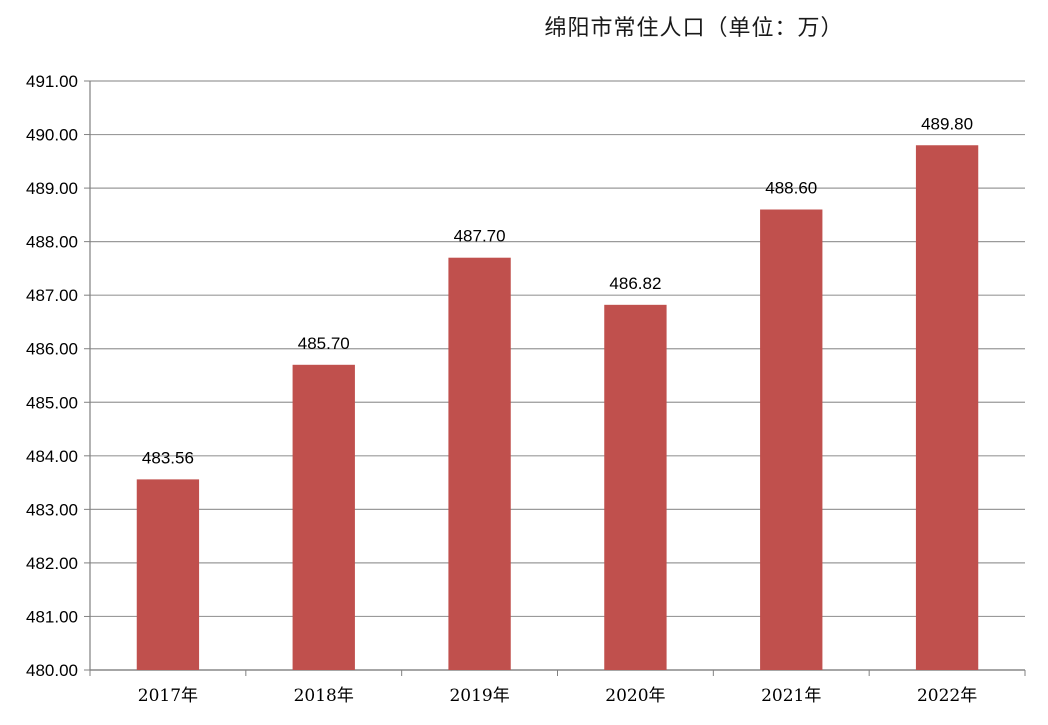 The image size is (1048, 725). Describe the element at coordinates (52, 242) in the screenshot. I see `y-tick-label: 488.00` at that location.